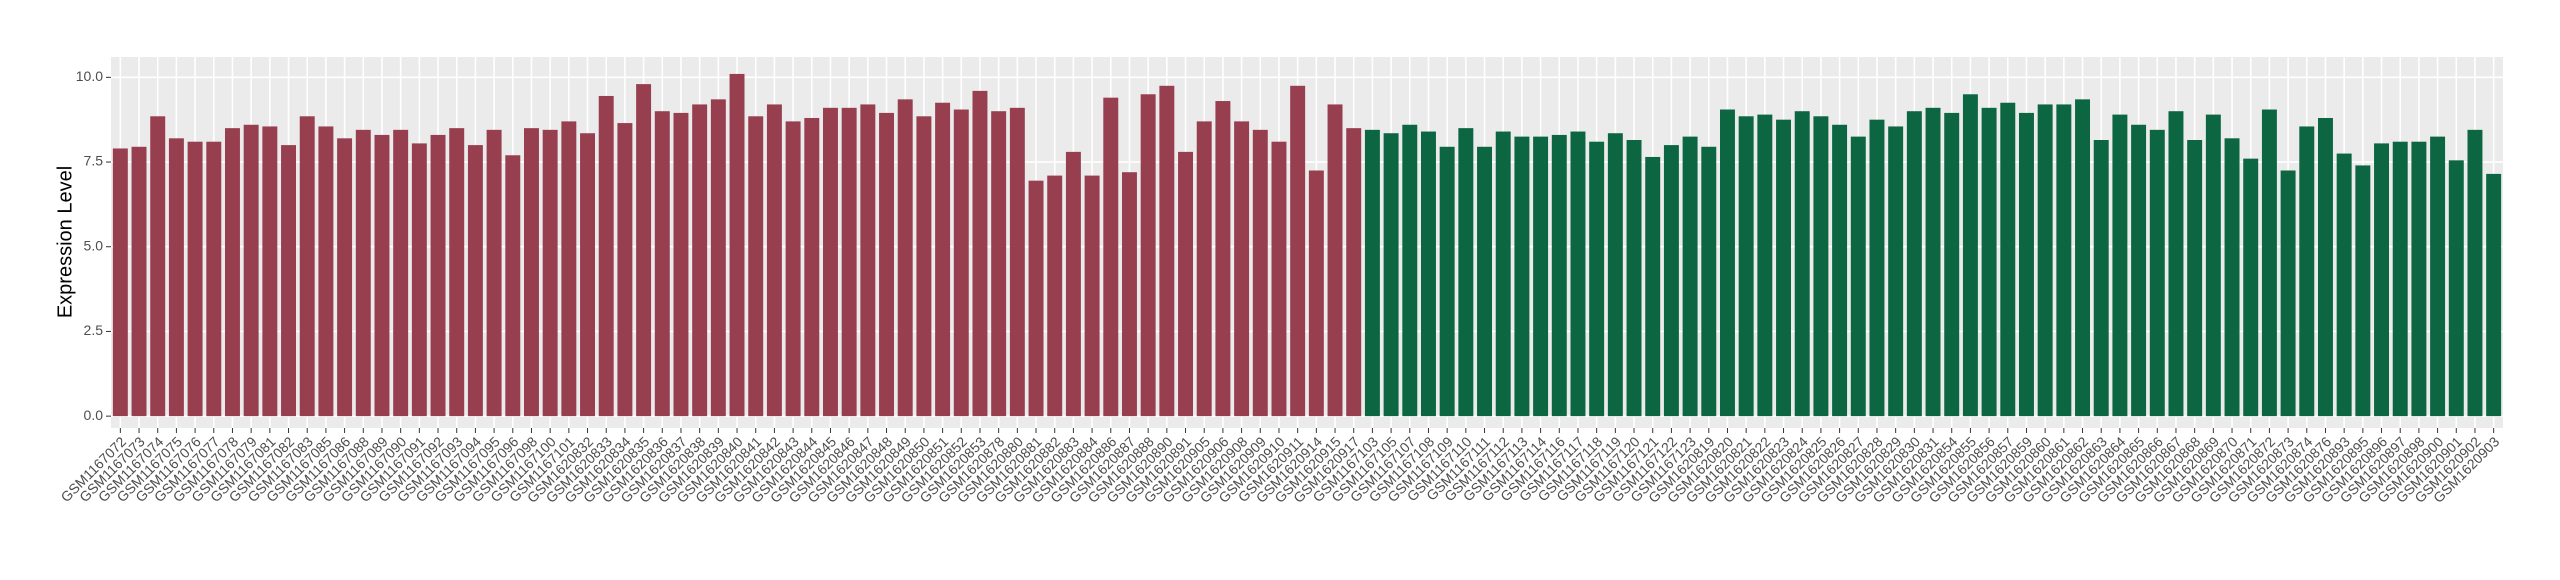 Image resolution: width=2560 pixels, height=580 pixels. I want to click on y-tick-label: 2.5, so click(94, 330).